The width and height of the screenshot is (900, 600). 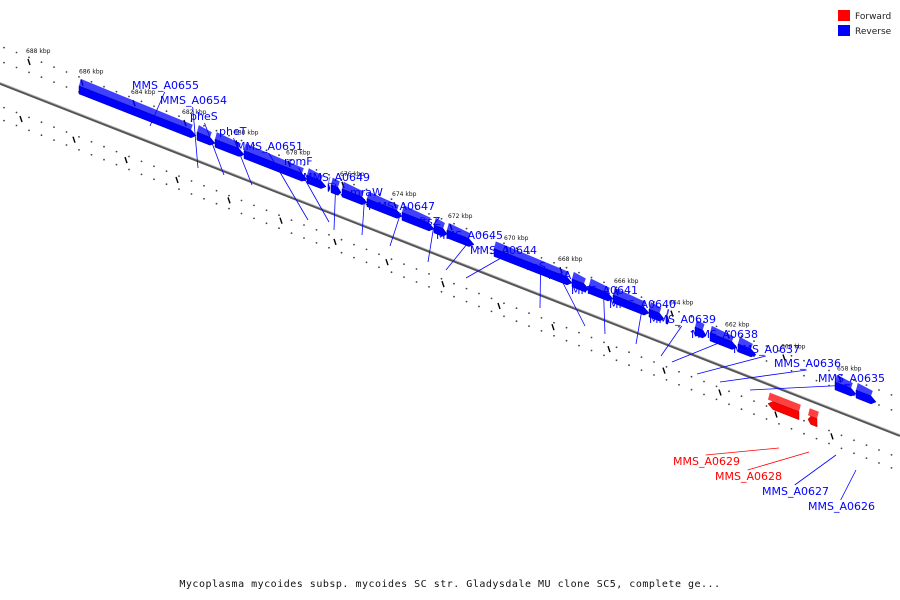 What do you see at coordinates (143, 92) in the screenshot?
I see `scale-tick-label: 684 kbp` at bounding box center [143, 92].